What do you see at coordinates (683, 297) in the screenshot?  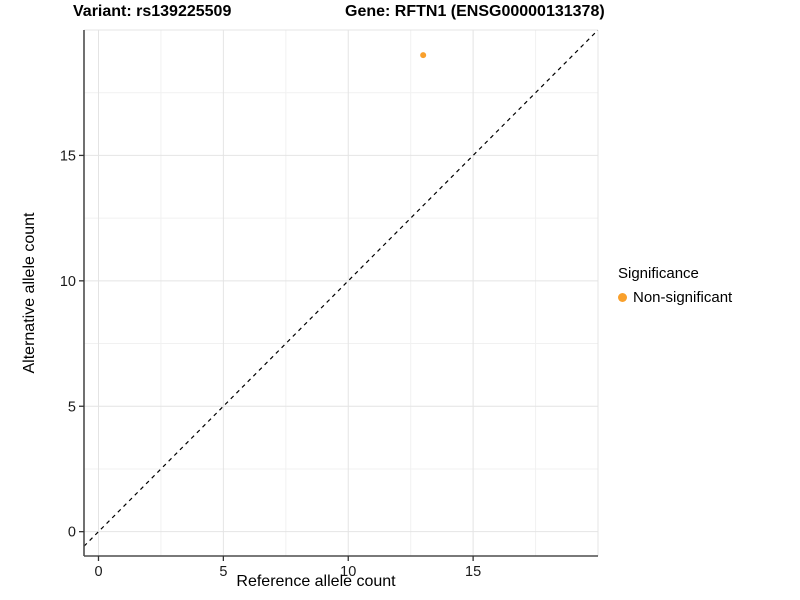 I see `legend-item-label: Non-significant` at bounding box center [683, 297].